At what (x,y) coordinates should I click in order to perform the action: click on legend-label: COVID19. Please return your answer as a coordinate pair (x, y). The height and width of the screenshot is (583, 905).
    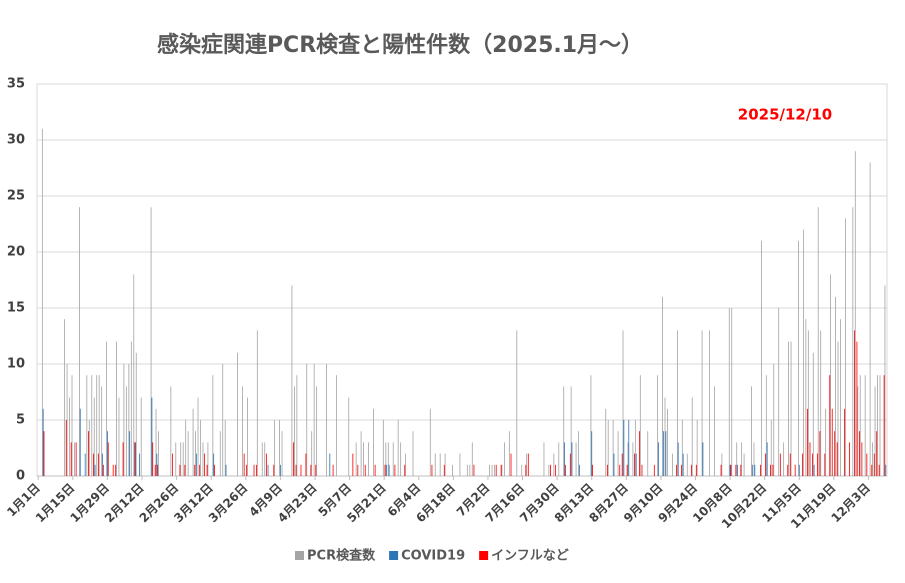
    Looking at the image, I should click on (433, 556).